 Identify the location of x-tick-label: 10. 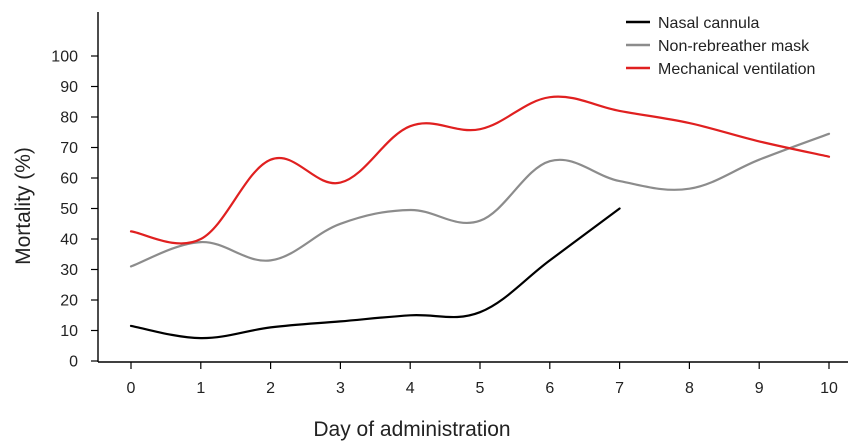
(829, 388).